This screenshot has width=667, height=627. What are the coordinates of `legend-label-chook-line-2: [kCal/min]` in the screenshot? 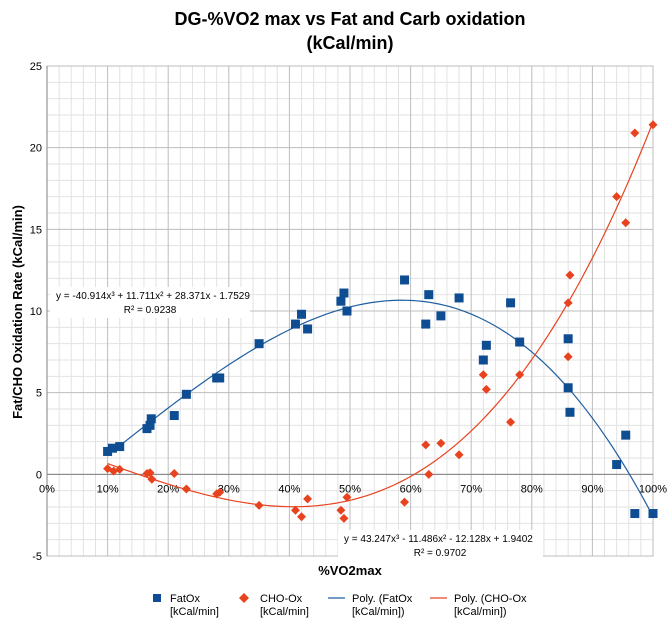 It's located at (284, 612).